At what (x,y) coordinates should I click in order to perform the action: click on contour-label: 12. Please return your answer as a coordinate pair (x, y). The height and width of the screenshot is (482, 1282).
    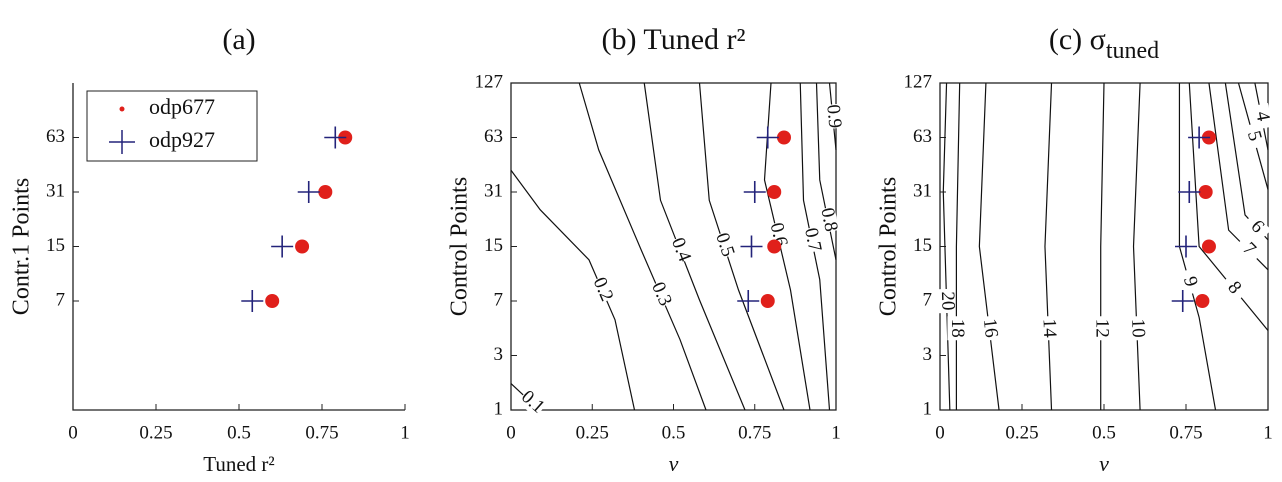
    Looking at the image, I should click on (1101, 328).